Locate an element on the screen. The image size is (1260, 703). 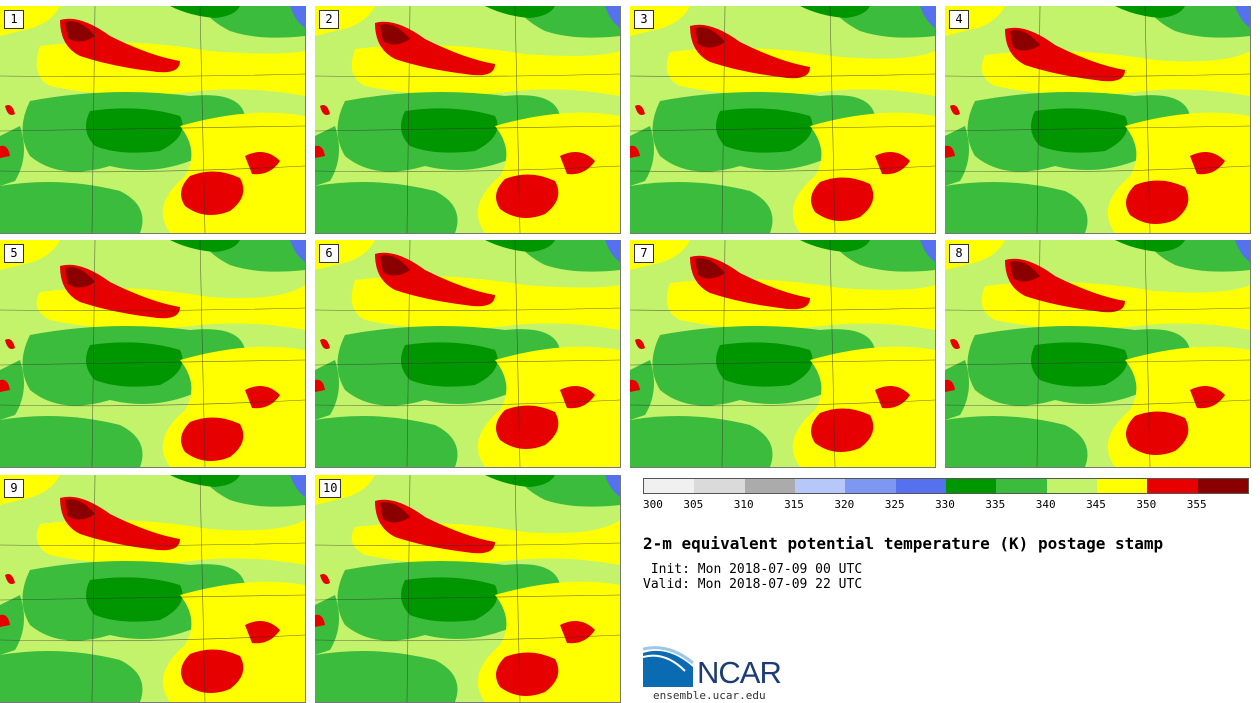
member-number: 3 is located at coordinates (644, 19).